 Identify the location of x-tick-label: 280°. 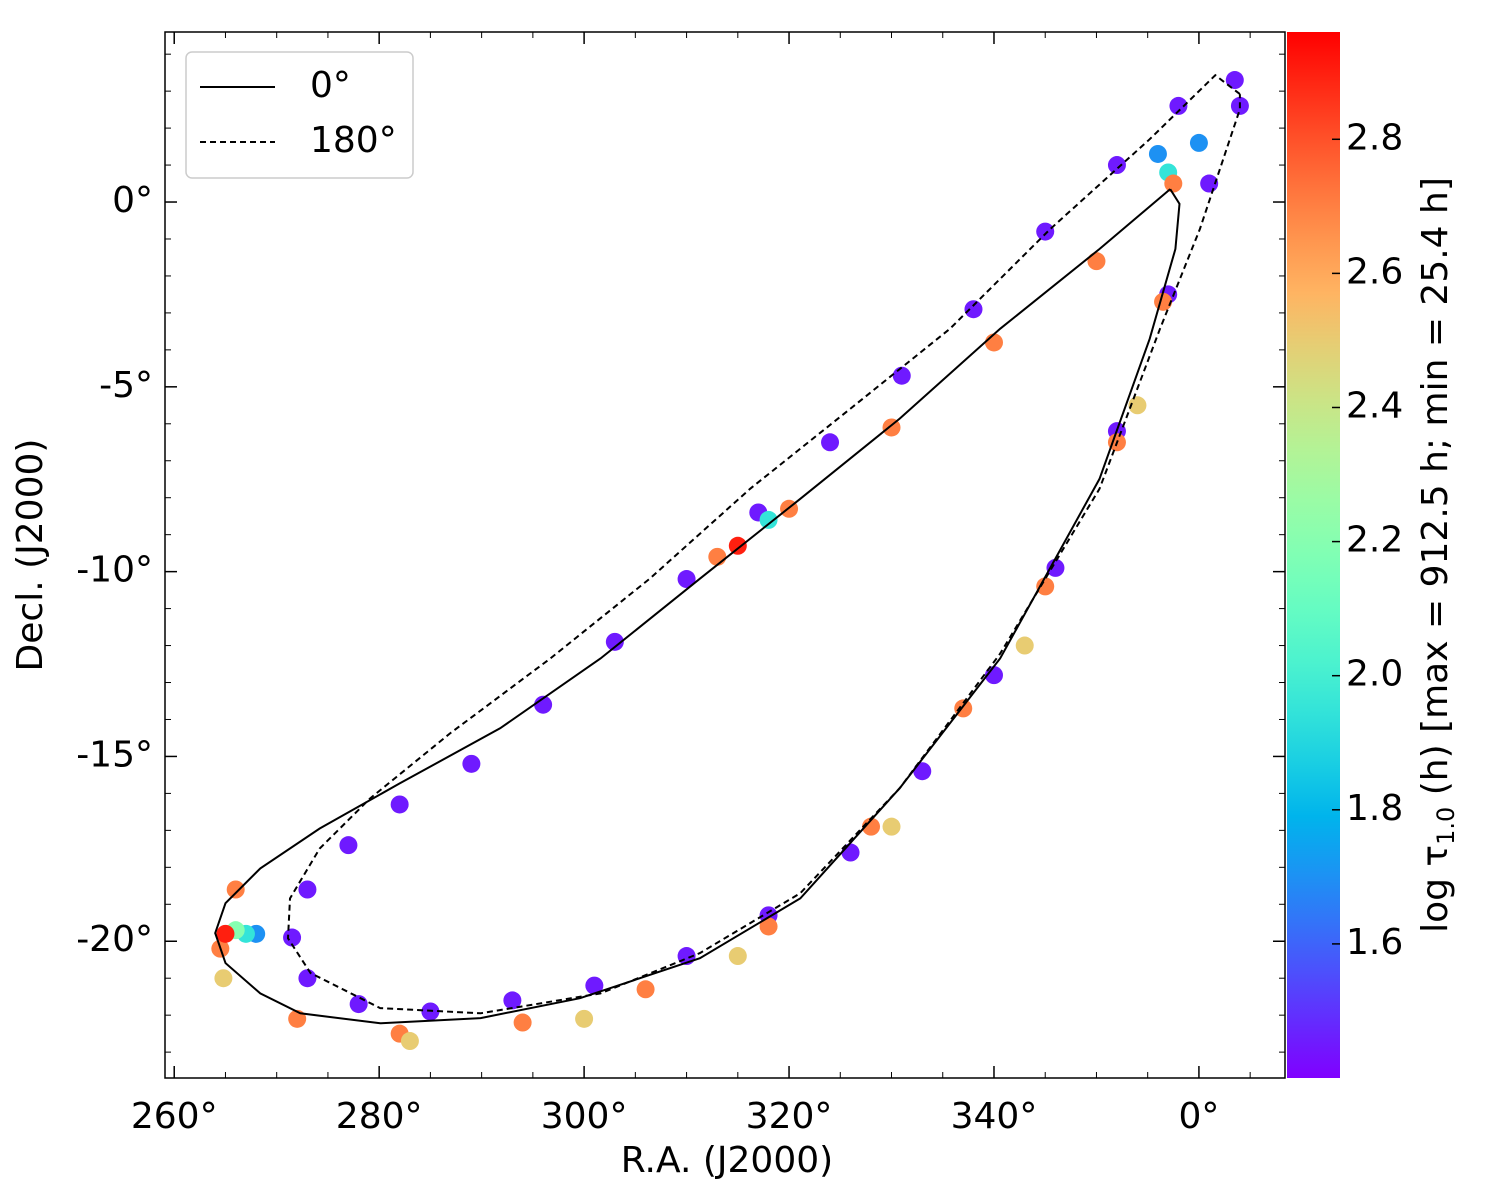
(379, 1116).